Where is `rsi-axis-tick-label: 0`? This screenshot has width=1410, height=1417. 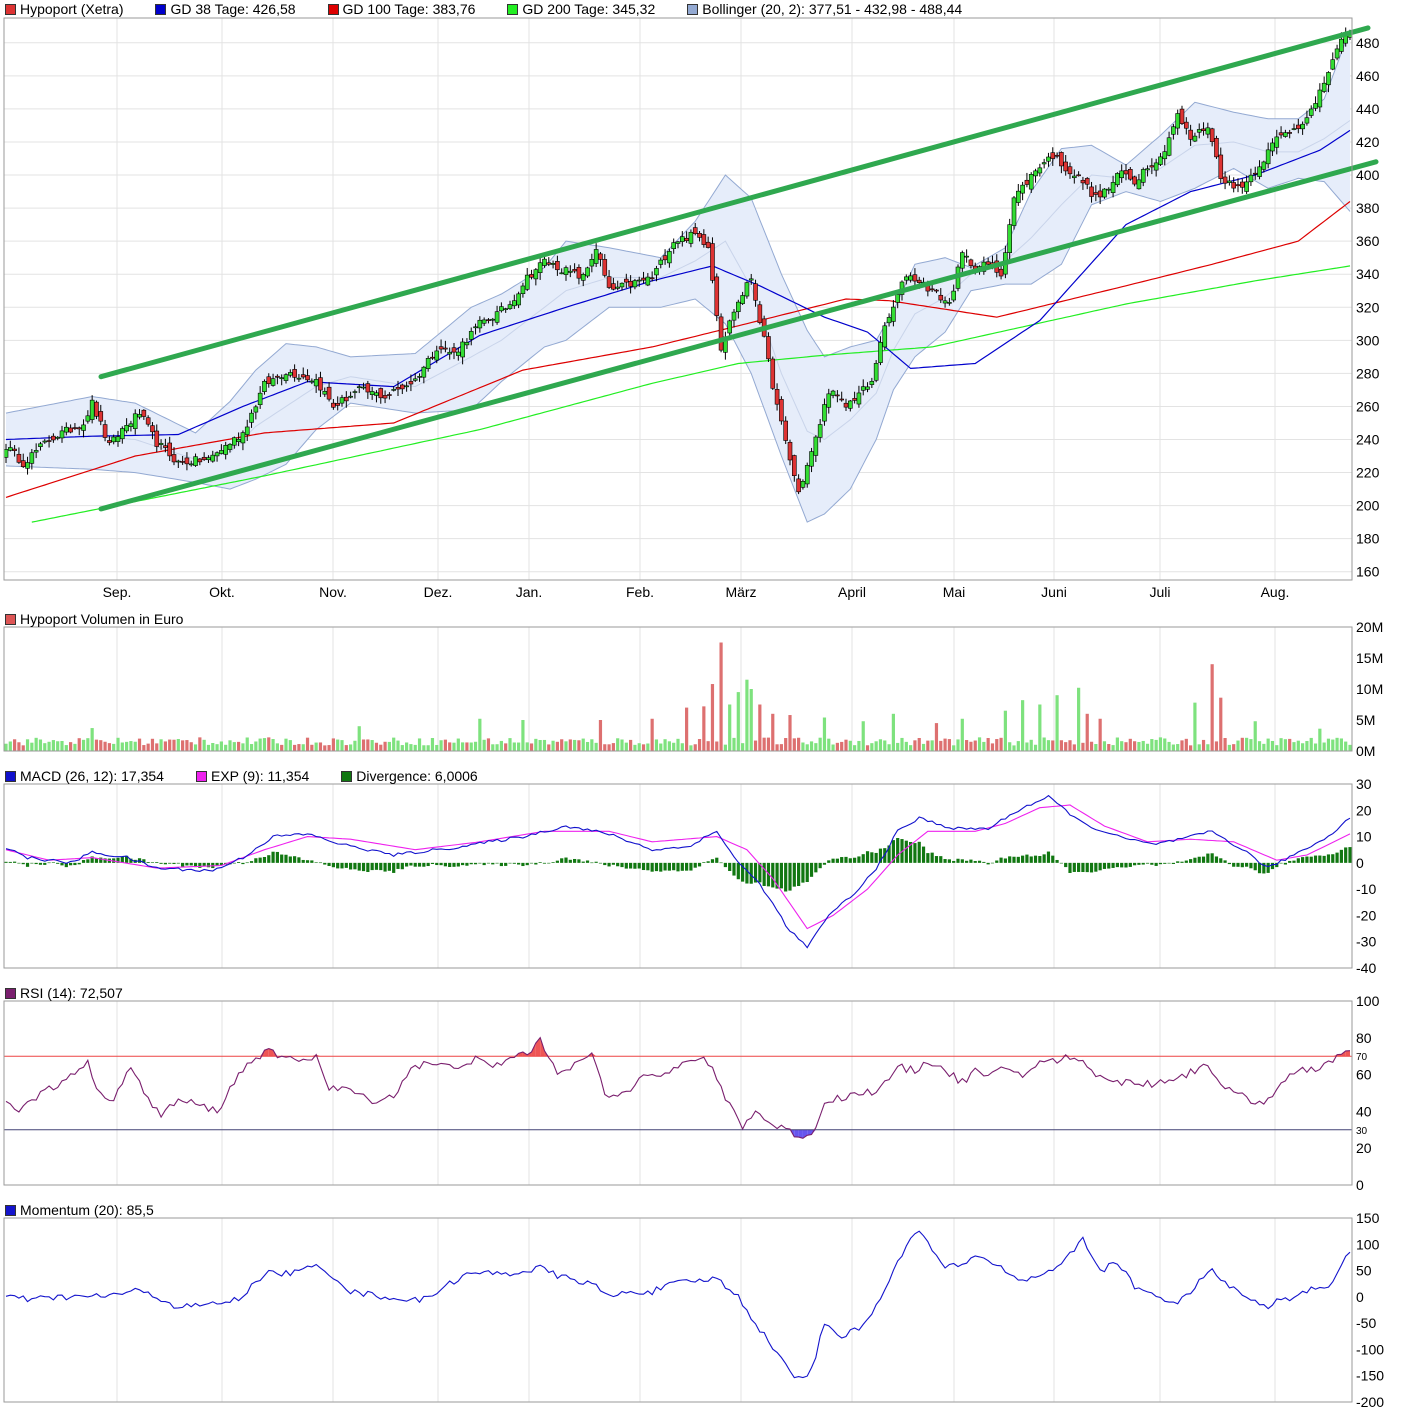 rsi-axis-tick-label: 0 is located at coordinates (1360, 1185).